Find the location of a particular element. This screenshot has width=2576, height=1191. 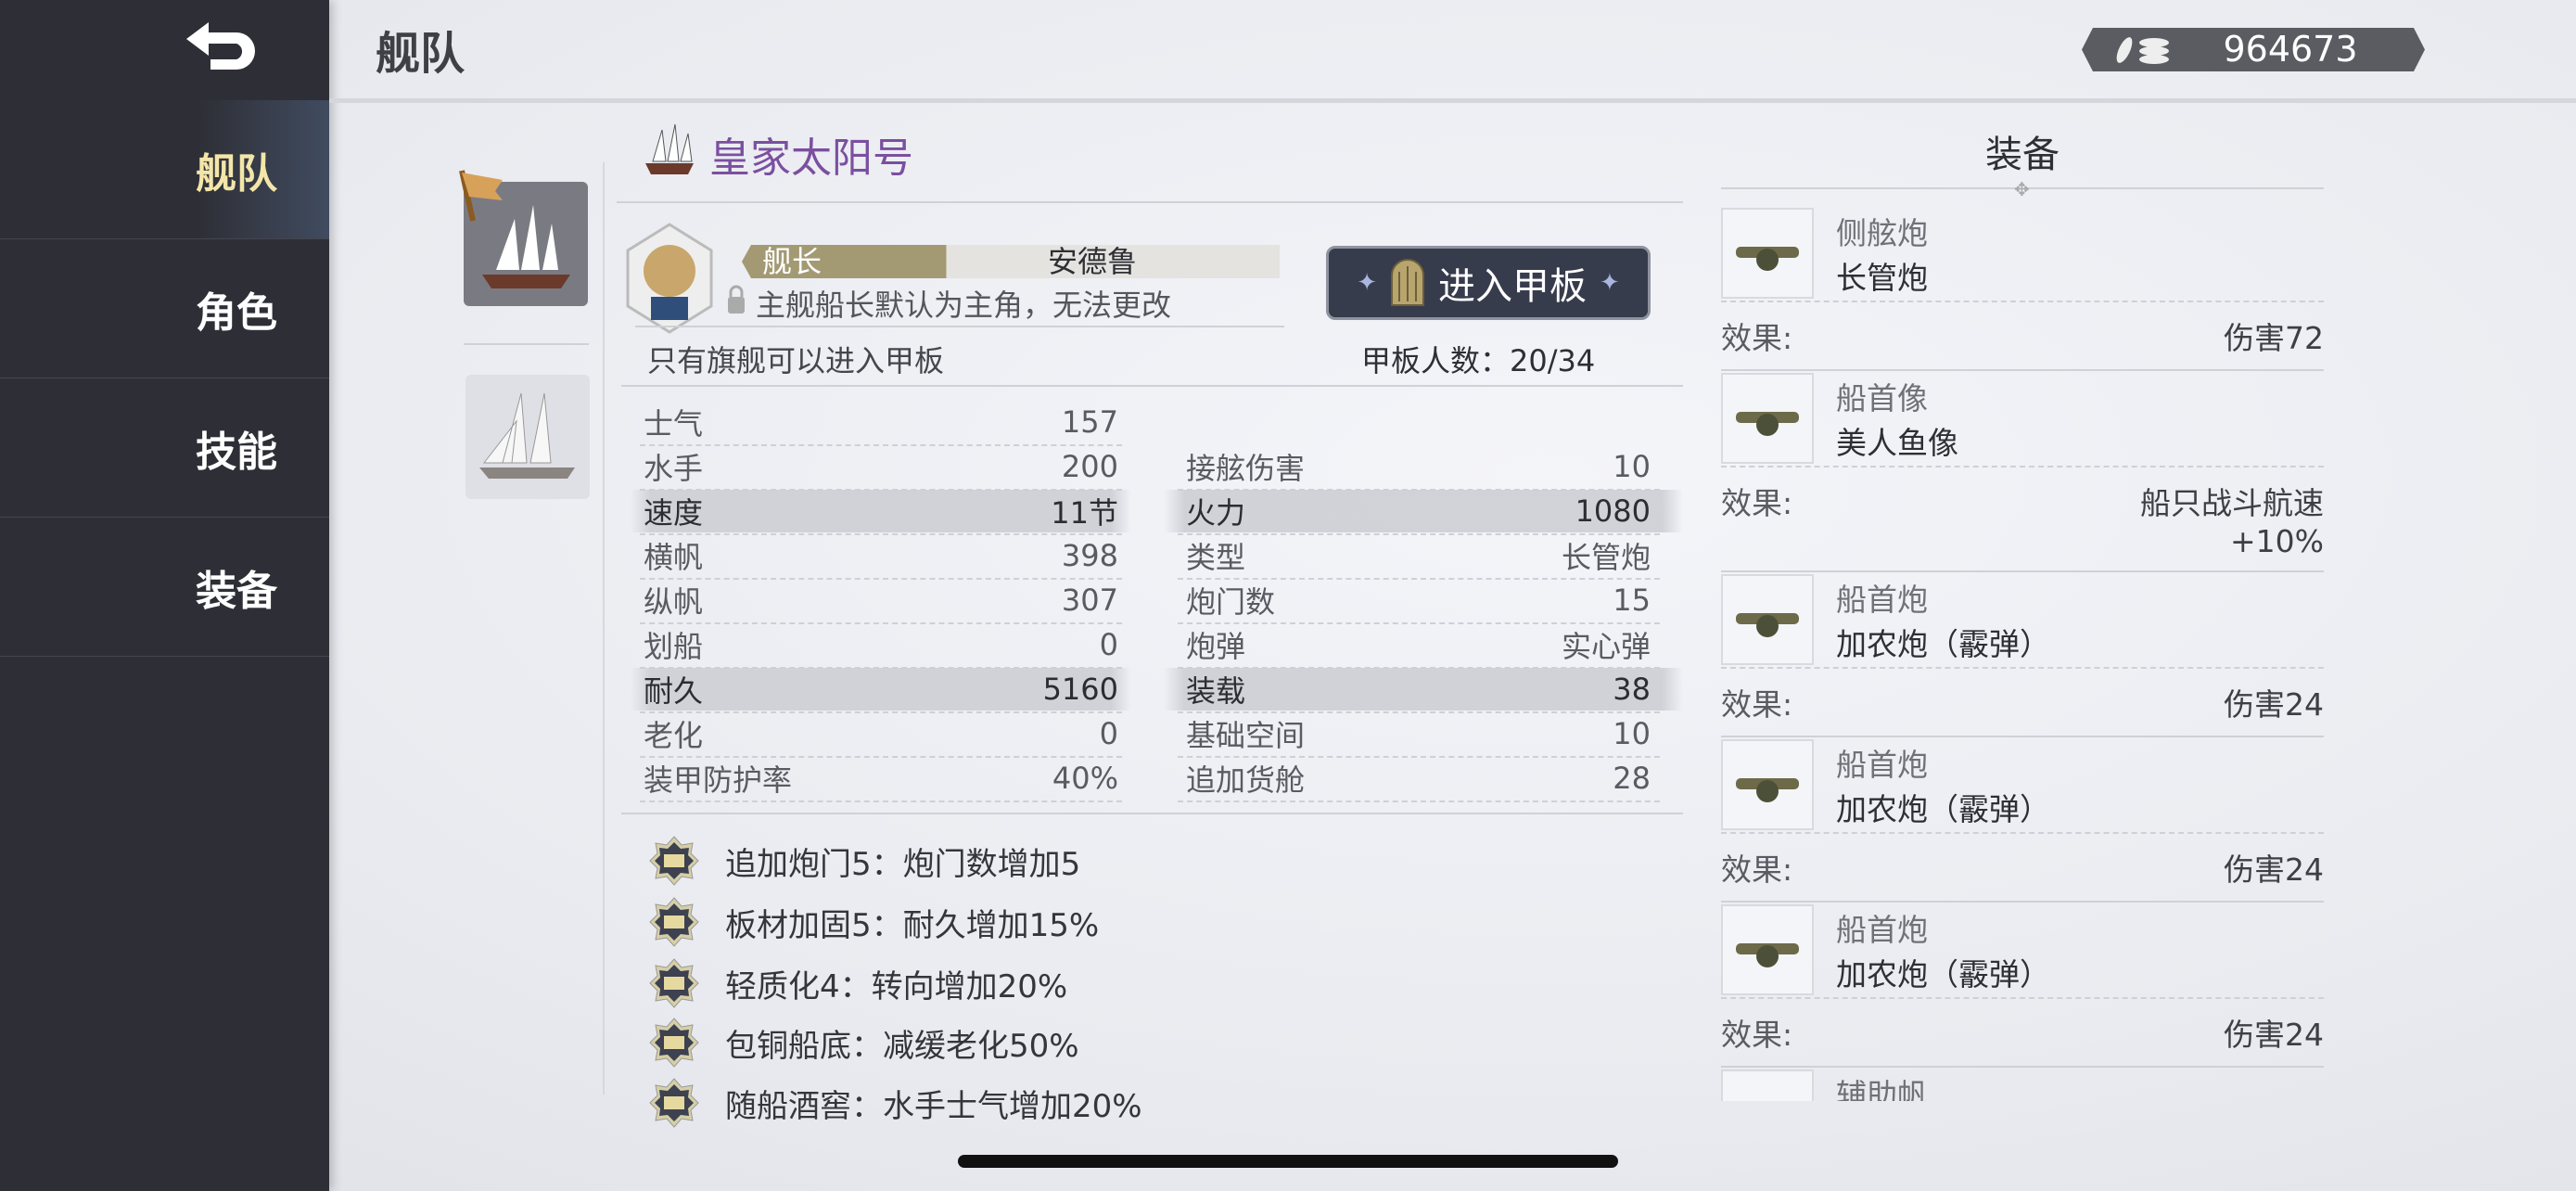

equipment-icon is located at coordinates (1767, 784).